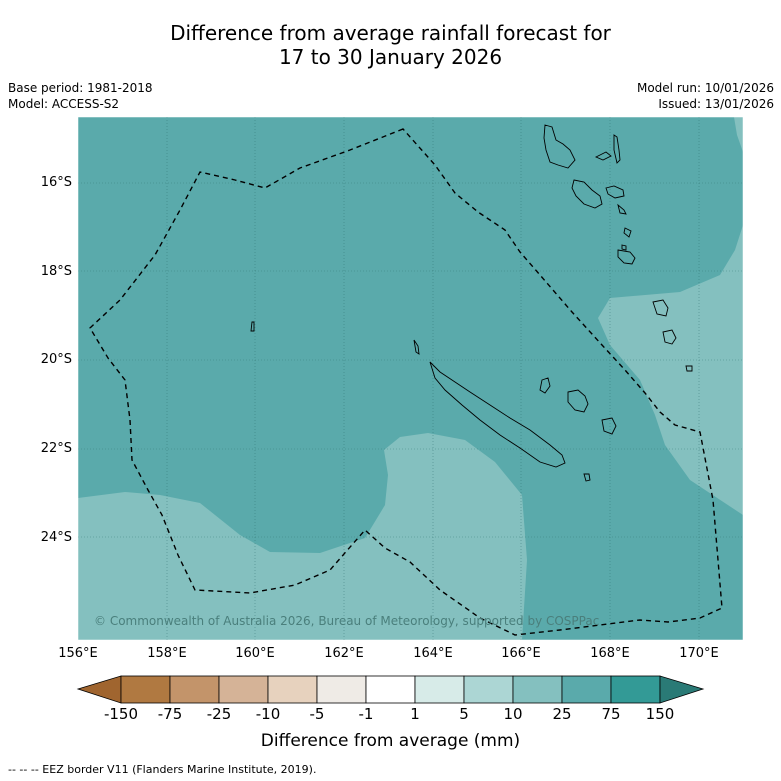 This screenshot has width=781, height=781. Describe the element at coordinates (716, 104) in the screenshot. I see `issued-label: Issued: 13/01/2026` at that location.